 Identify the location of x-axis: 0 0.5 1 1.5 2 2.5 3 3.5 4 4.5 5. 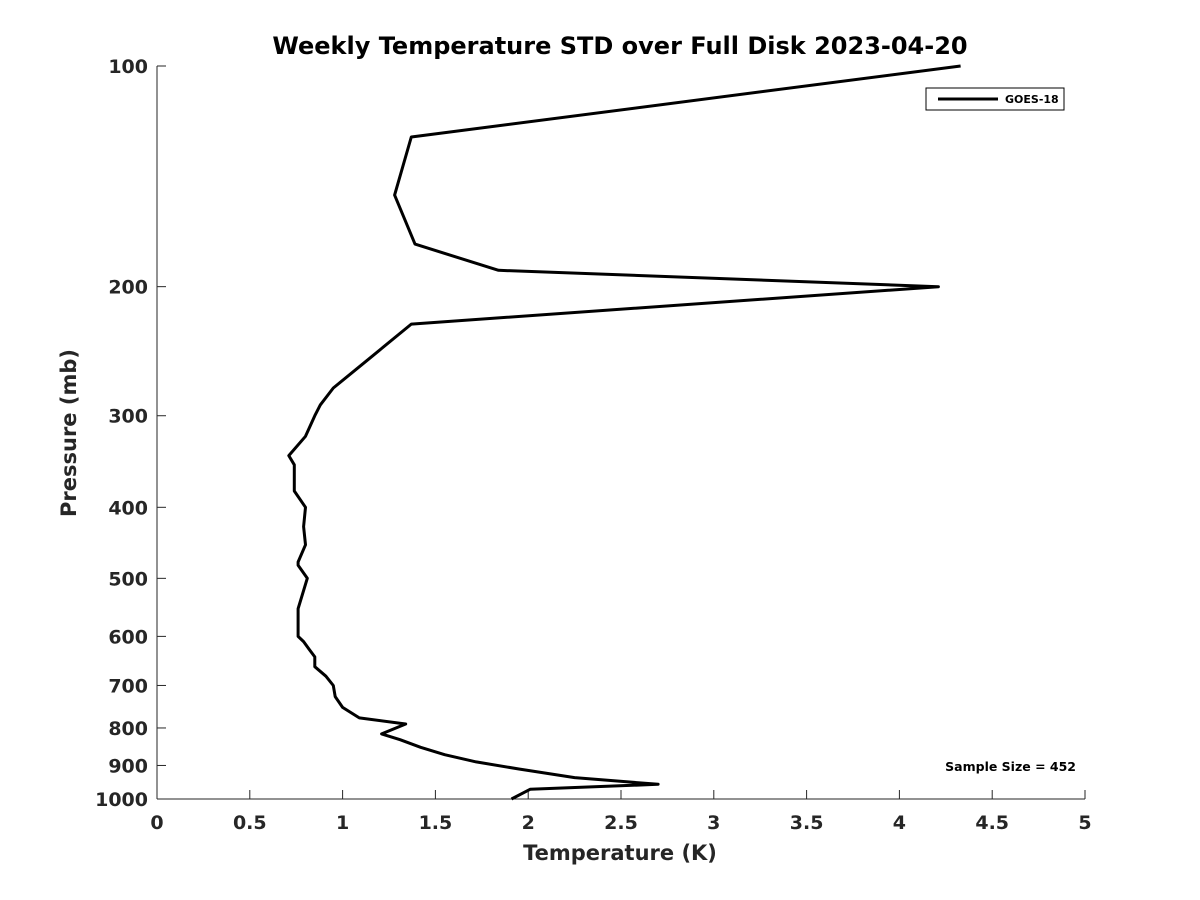
(621, 812).